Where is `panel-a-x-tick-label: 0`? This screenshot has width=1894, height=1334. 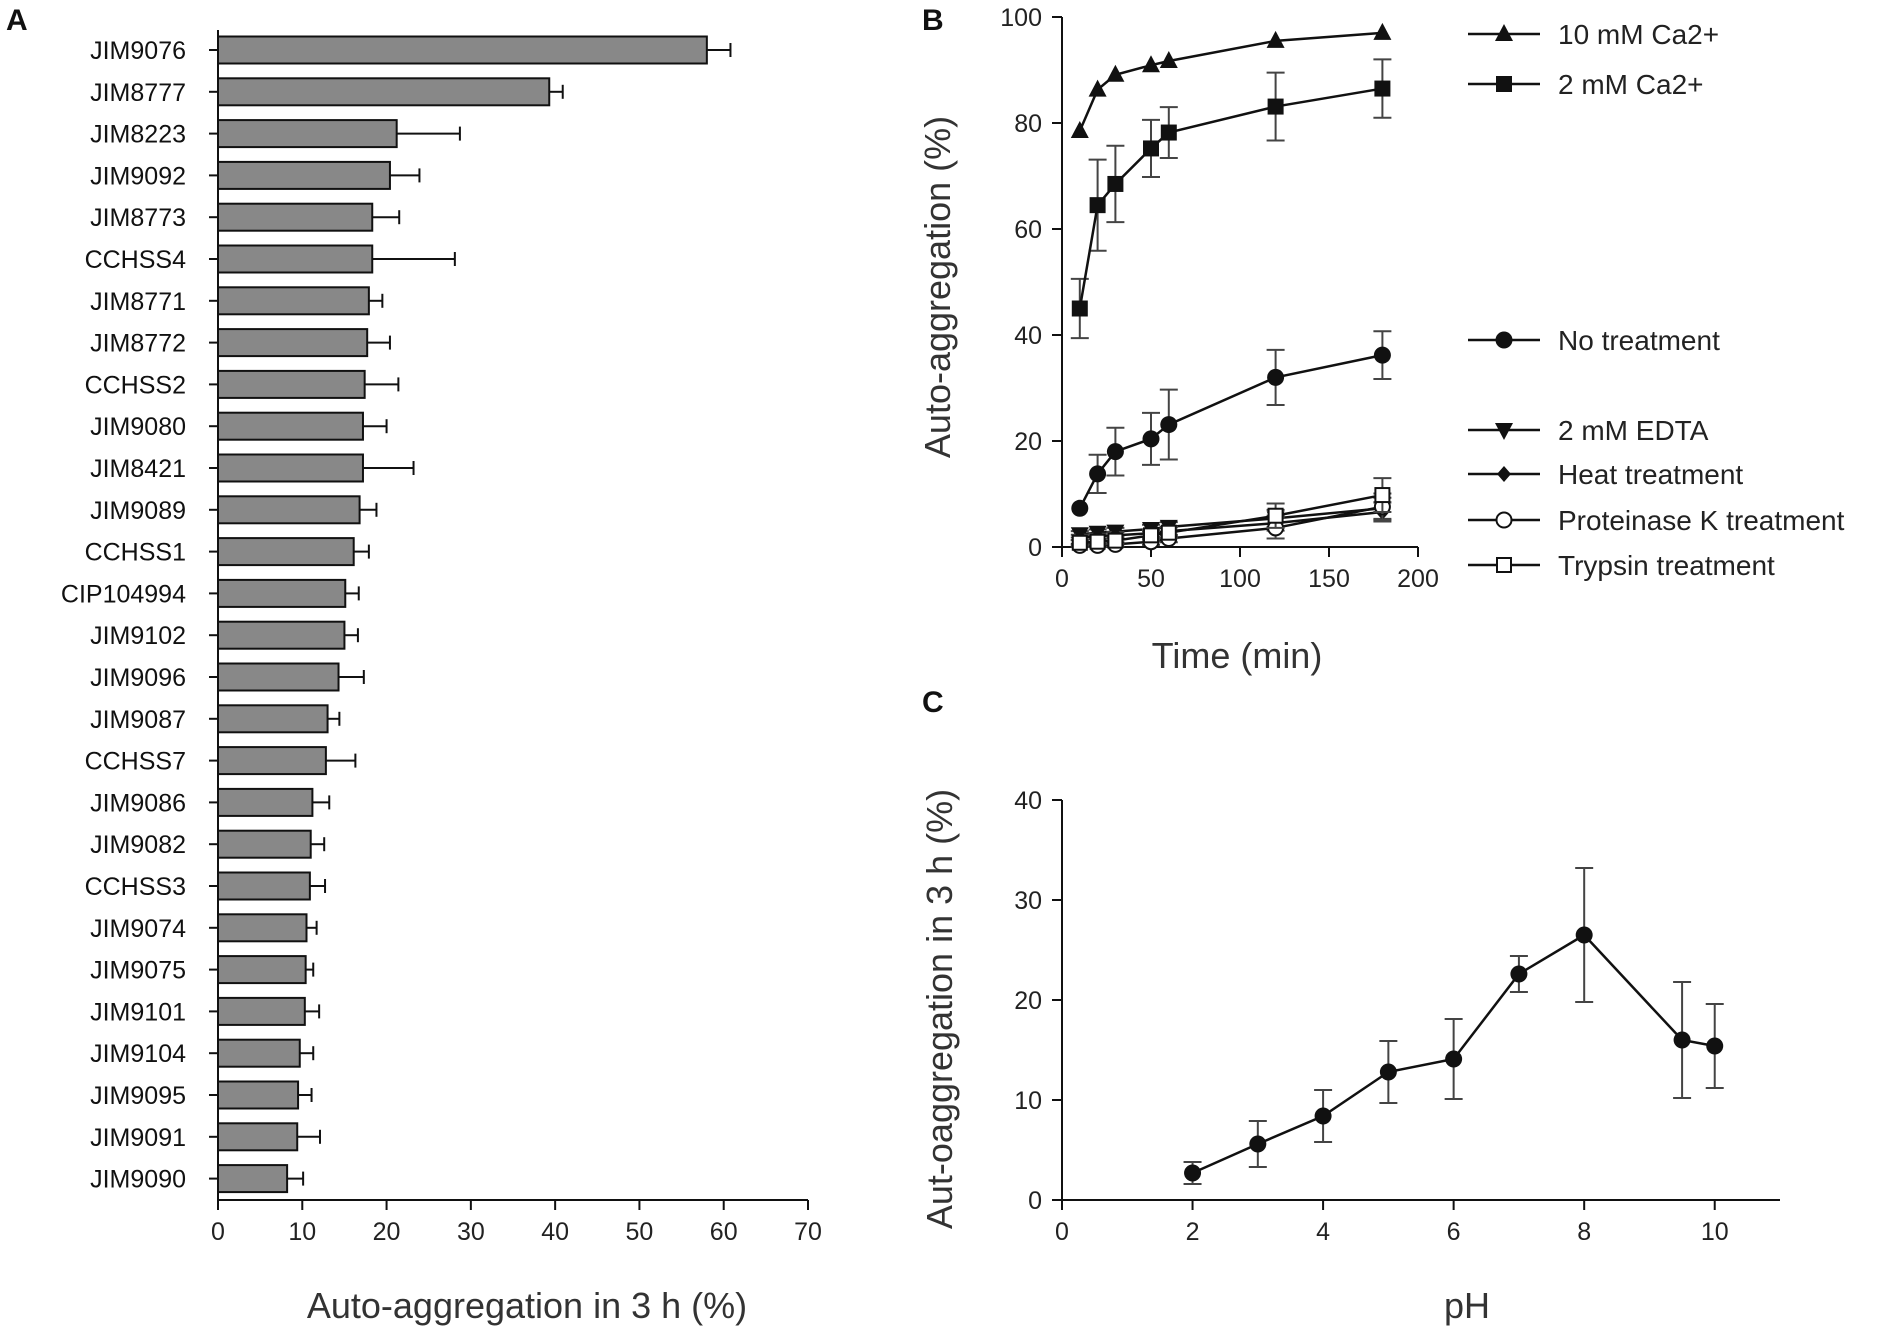
panel-a-x-tick-label: 0 is located at coordinates (218, 1232).